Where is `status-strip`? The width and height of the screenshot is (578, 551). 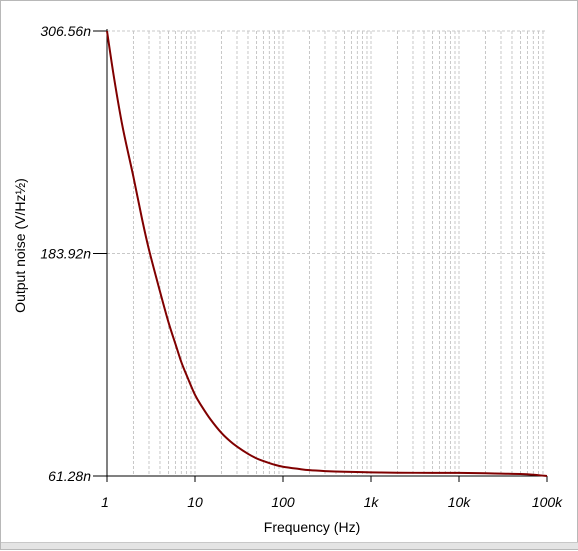 status-strip is located at coordinates (289, 545).